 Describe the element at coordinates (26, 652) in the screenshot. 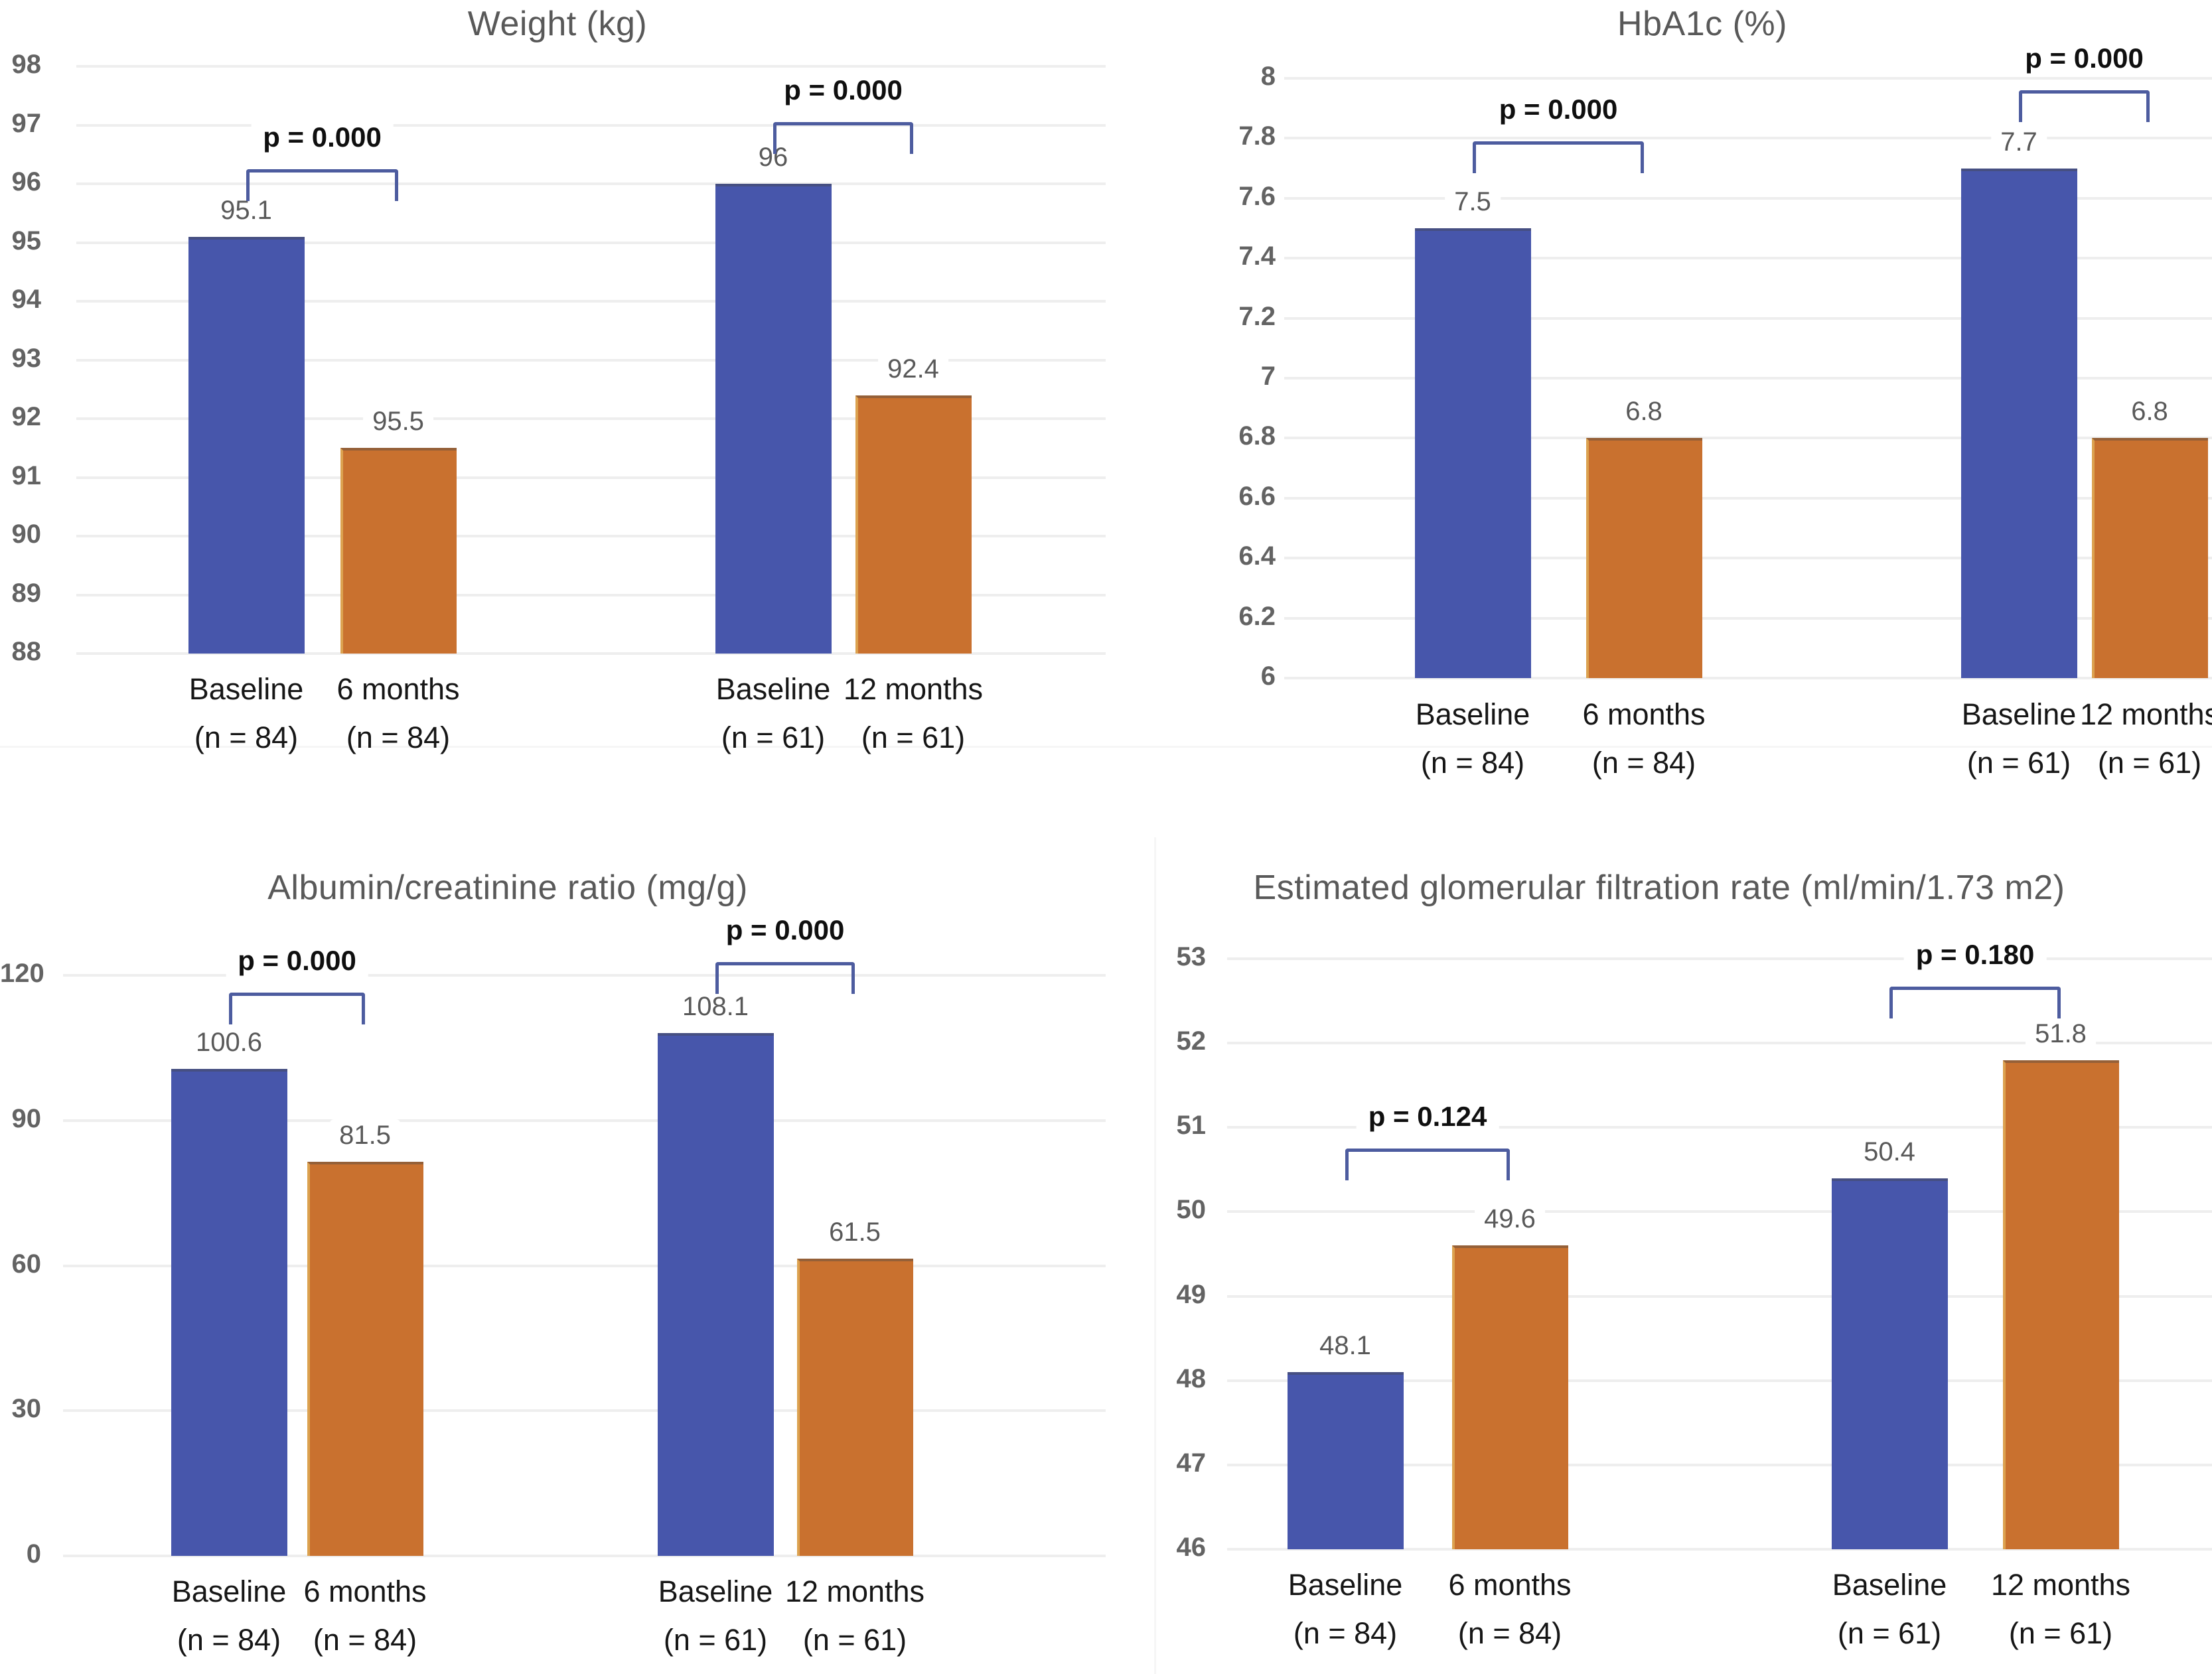

I see `y-tick-label: 88` at that location.